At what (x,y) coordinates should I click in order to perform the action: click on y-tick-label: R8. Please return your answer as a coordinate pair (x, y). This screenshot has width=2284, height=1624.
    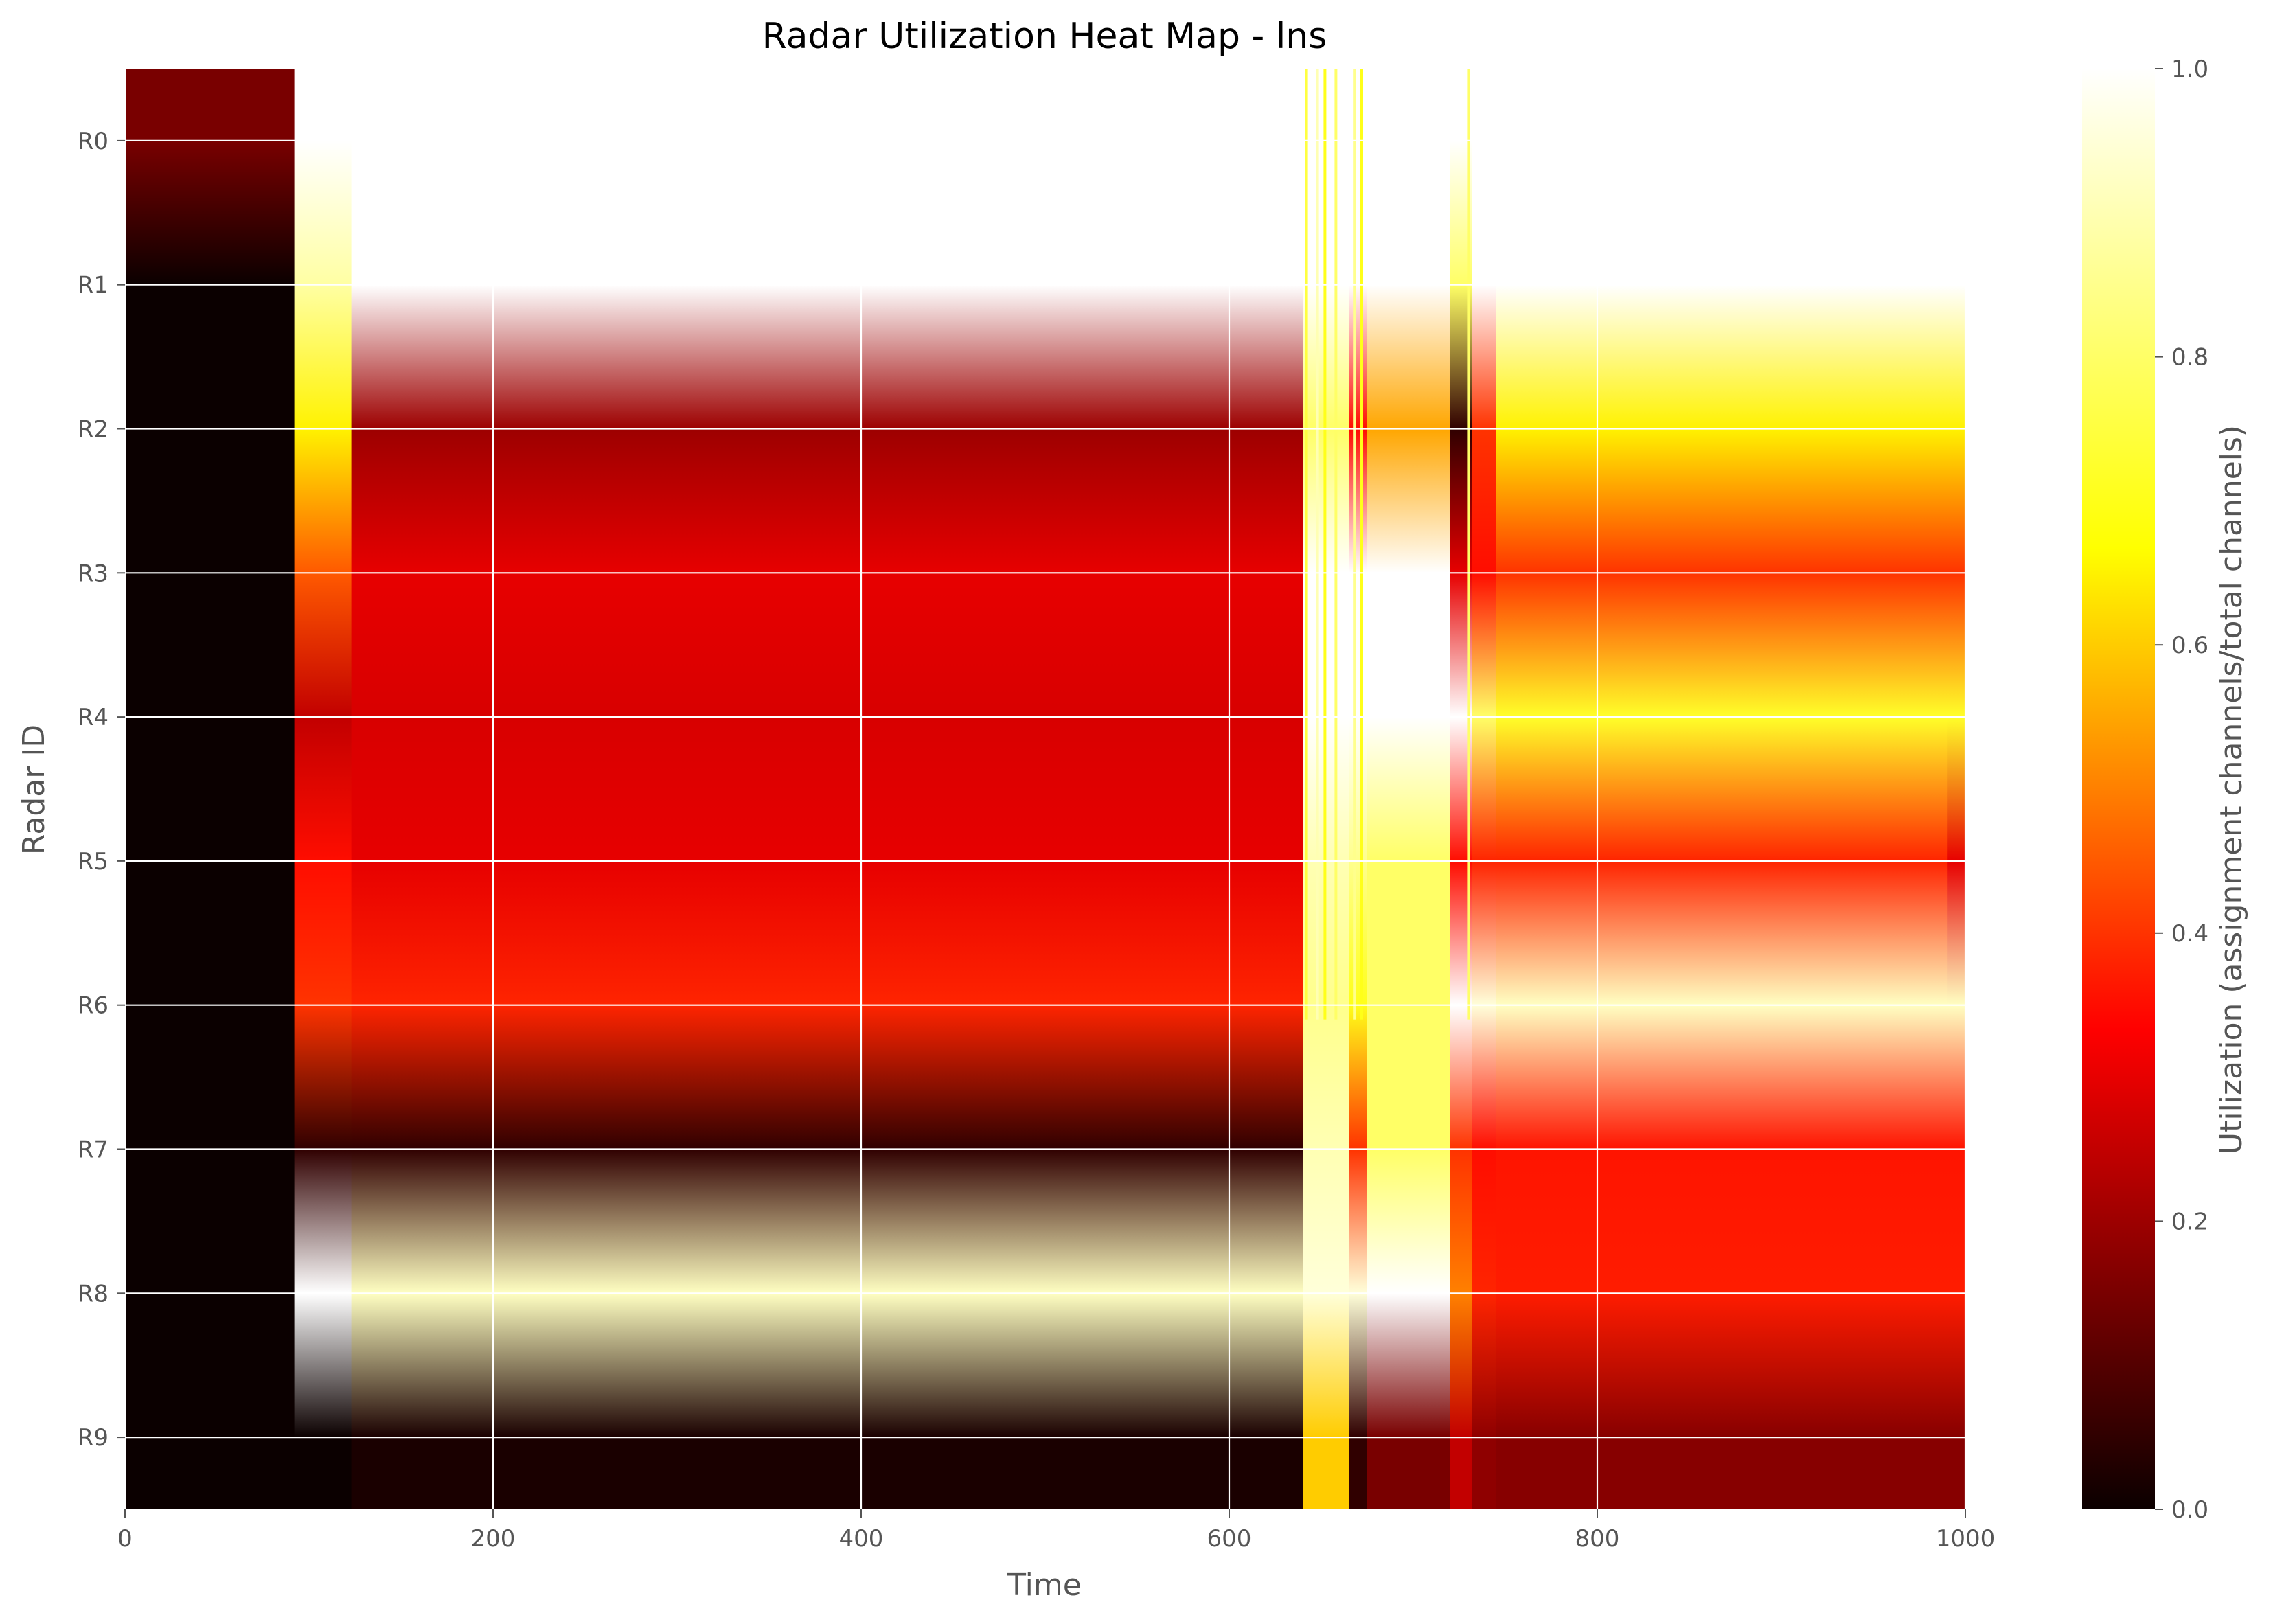
    Looking at the image, I should click on (93, 1293).